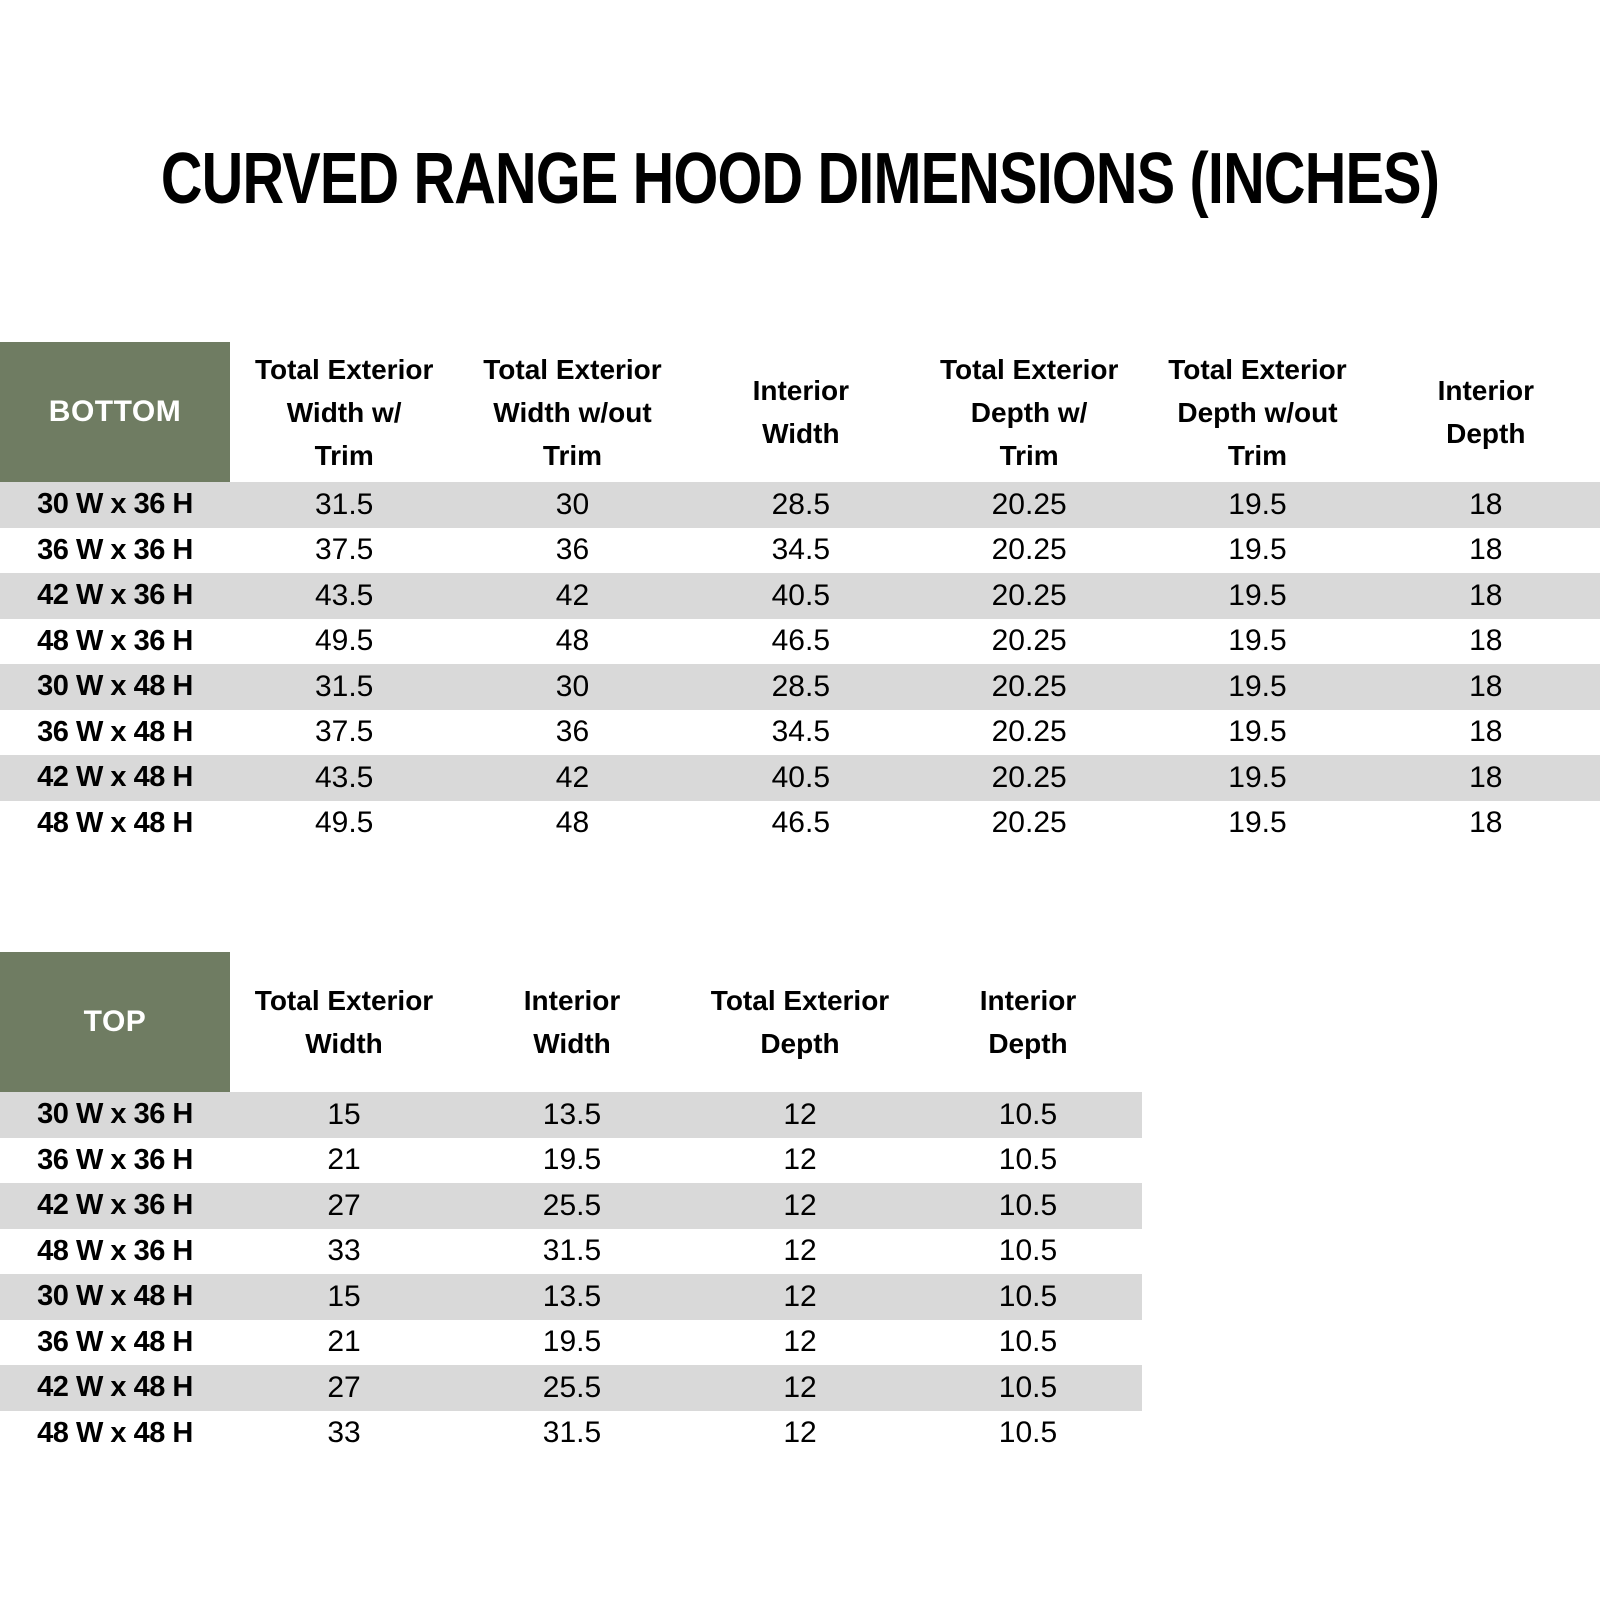 This screenshot has width=1600, height=1600. What do you see at coordinates (115, 504) in the screenshot?
I see `row-label: 30 W x 36 H` at bounding box center [115, 504].